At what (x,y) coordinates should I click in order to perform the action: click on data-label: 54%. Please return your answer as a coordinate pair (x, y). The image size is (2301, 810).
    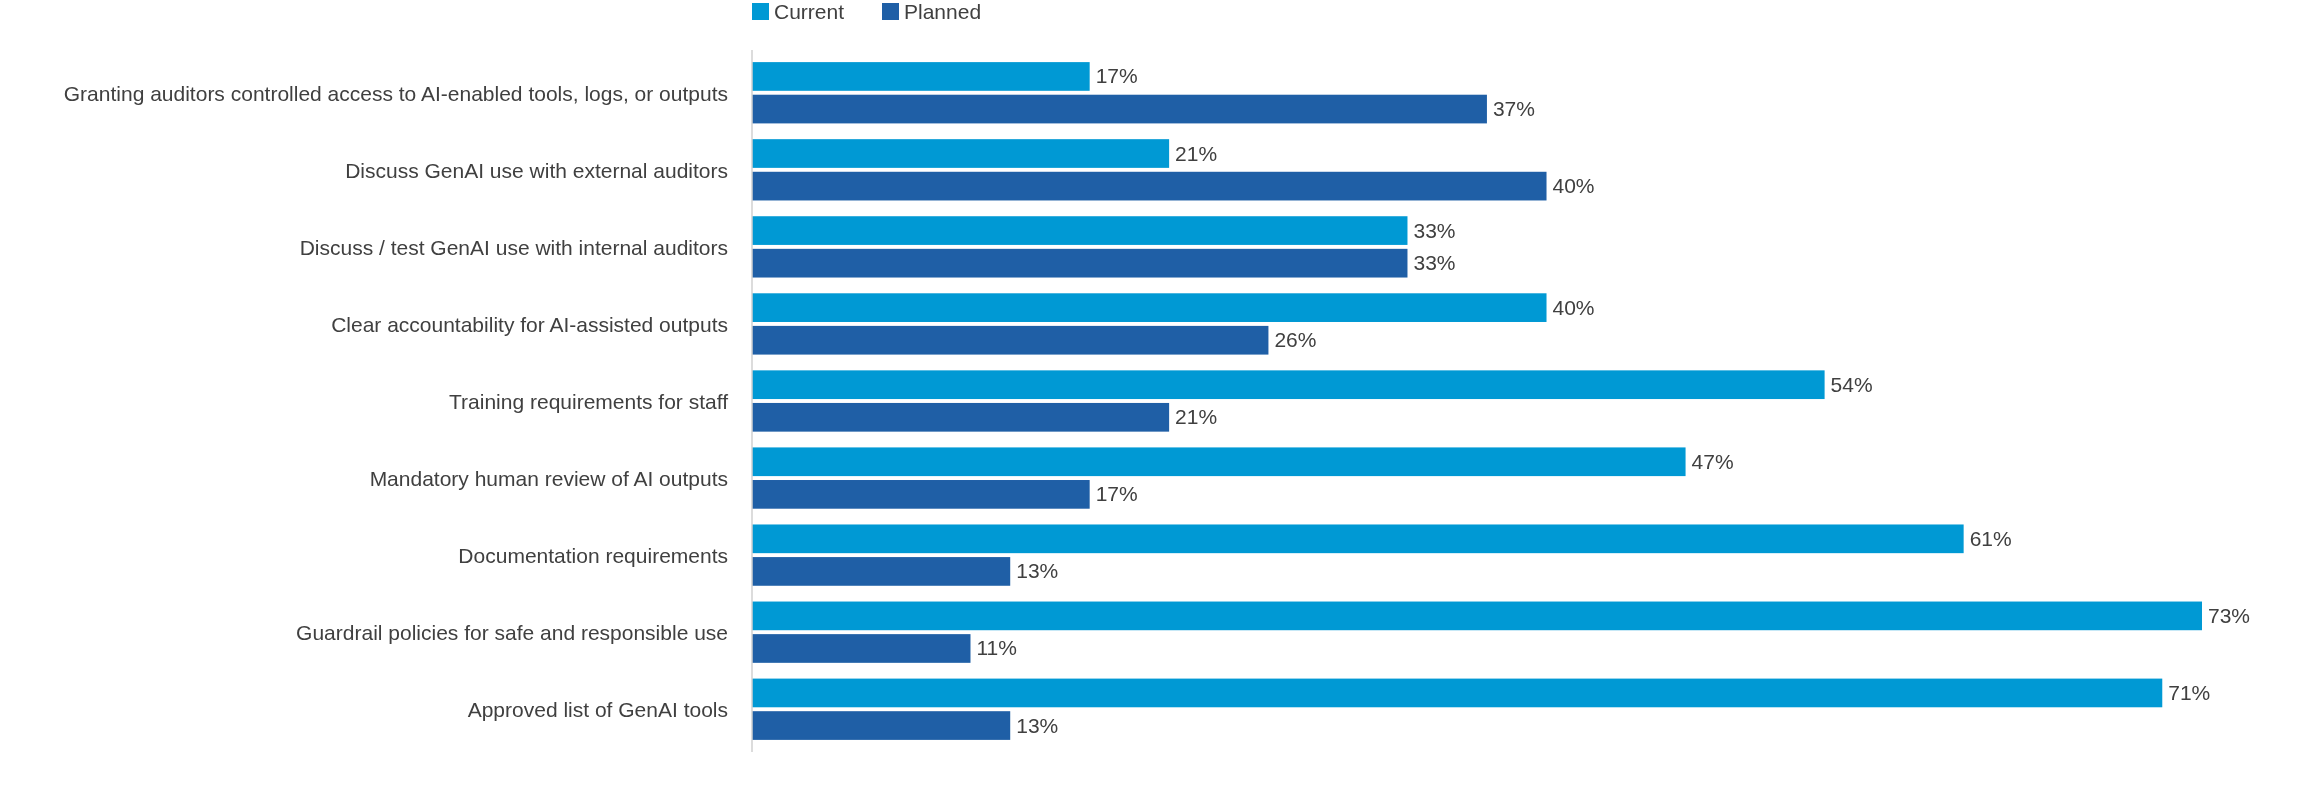
    Looking at the image, I should click on (1851, 384).